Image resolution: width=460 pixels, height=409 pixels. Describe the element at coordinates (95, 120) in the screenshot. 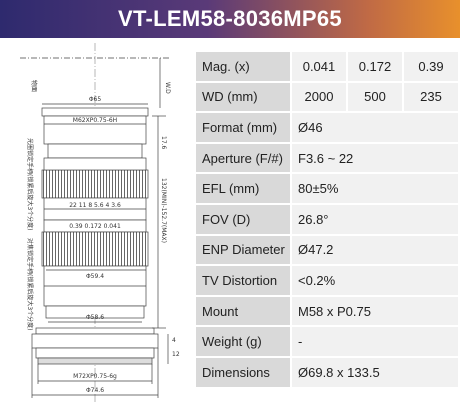

I see `front-thread-label: M62XP0.75-6H` at that location.